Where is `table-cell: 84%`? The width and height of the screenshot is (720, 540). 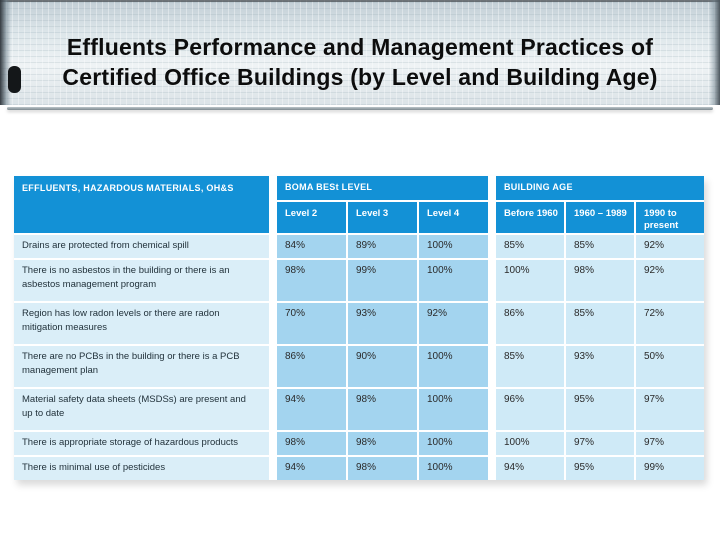
table-cell: 84% is located at coordinates (311, 246).